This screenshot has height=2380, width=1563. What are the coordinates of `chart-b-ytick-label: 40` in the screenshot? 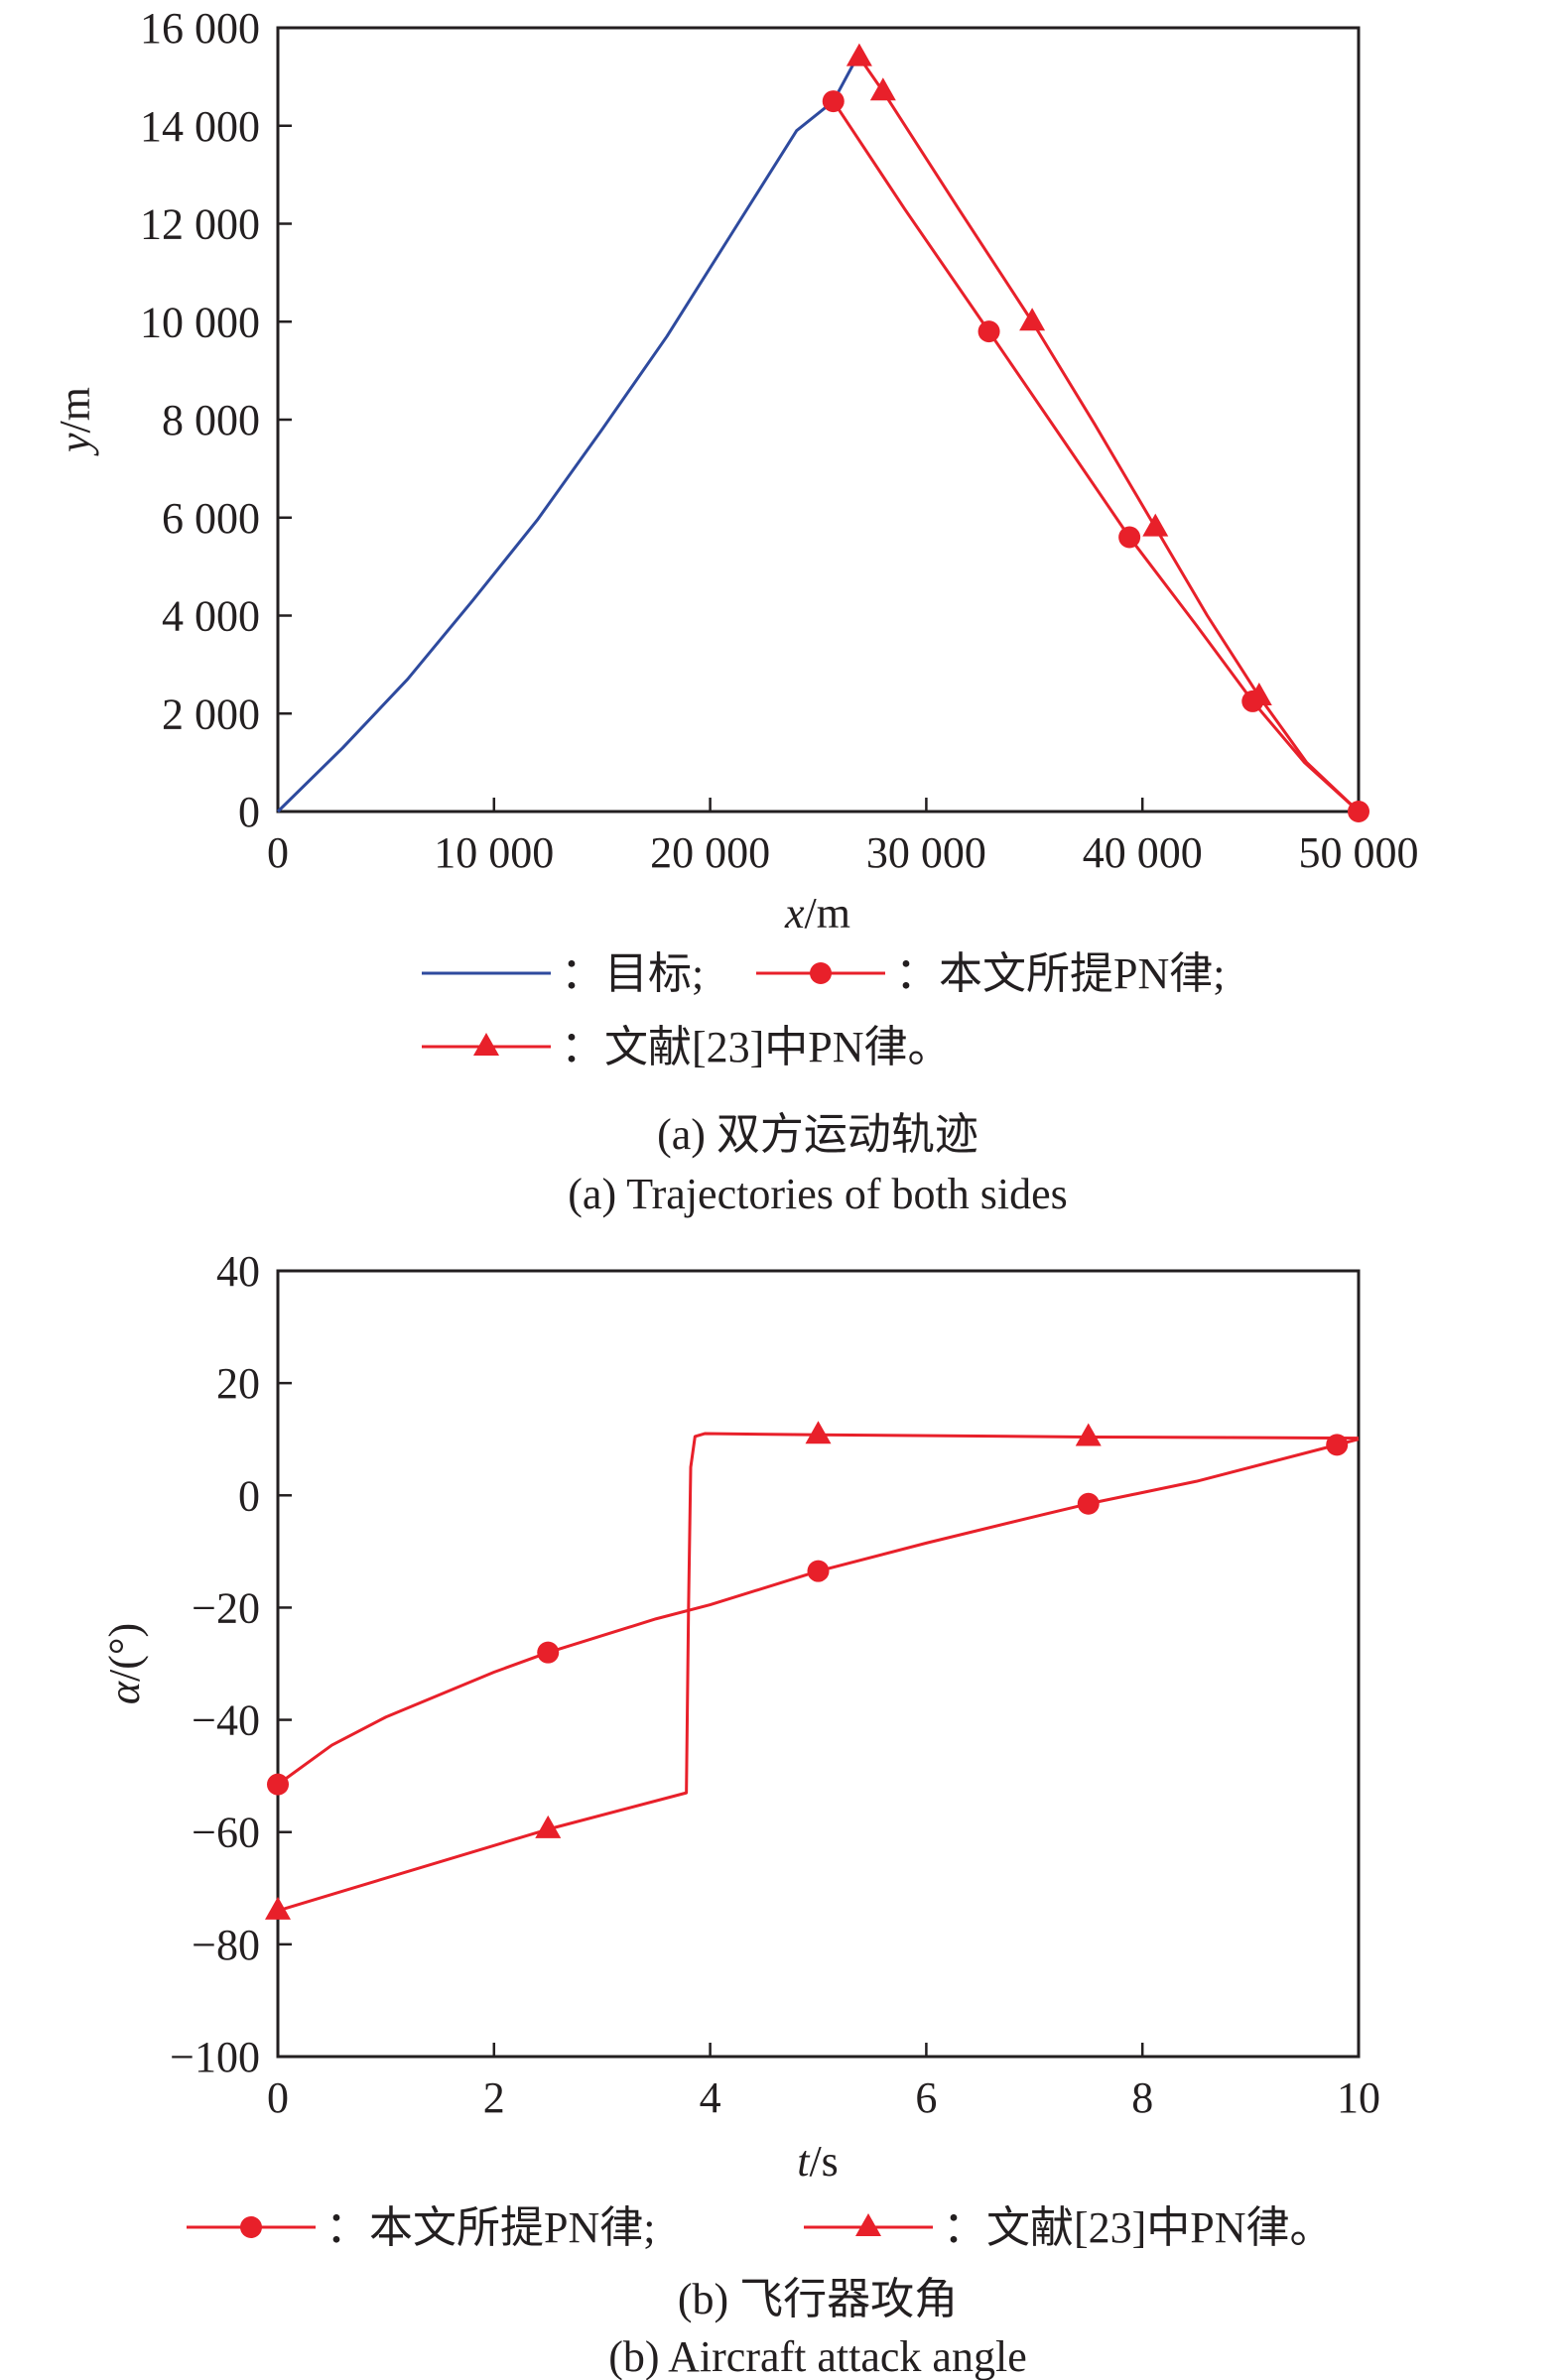 It's located at (238, 1271).